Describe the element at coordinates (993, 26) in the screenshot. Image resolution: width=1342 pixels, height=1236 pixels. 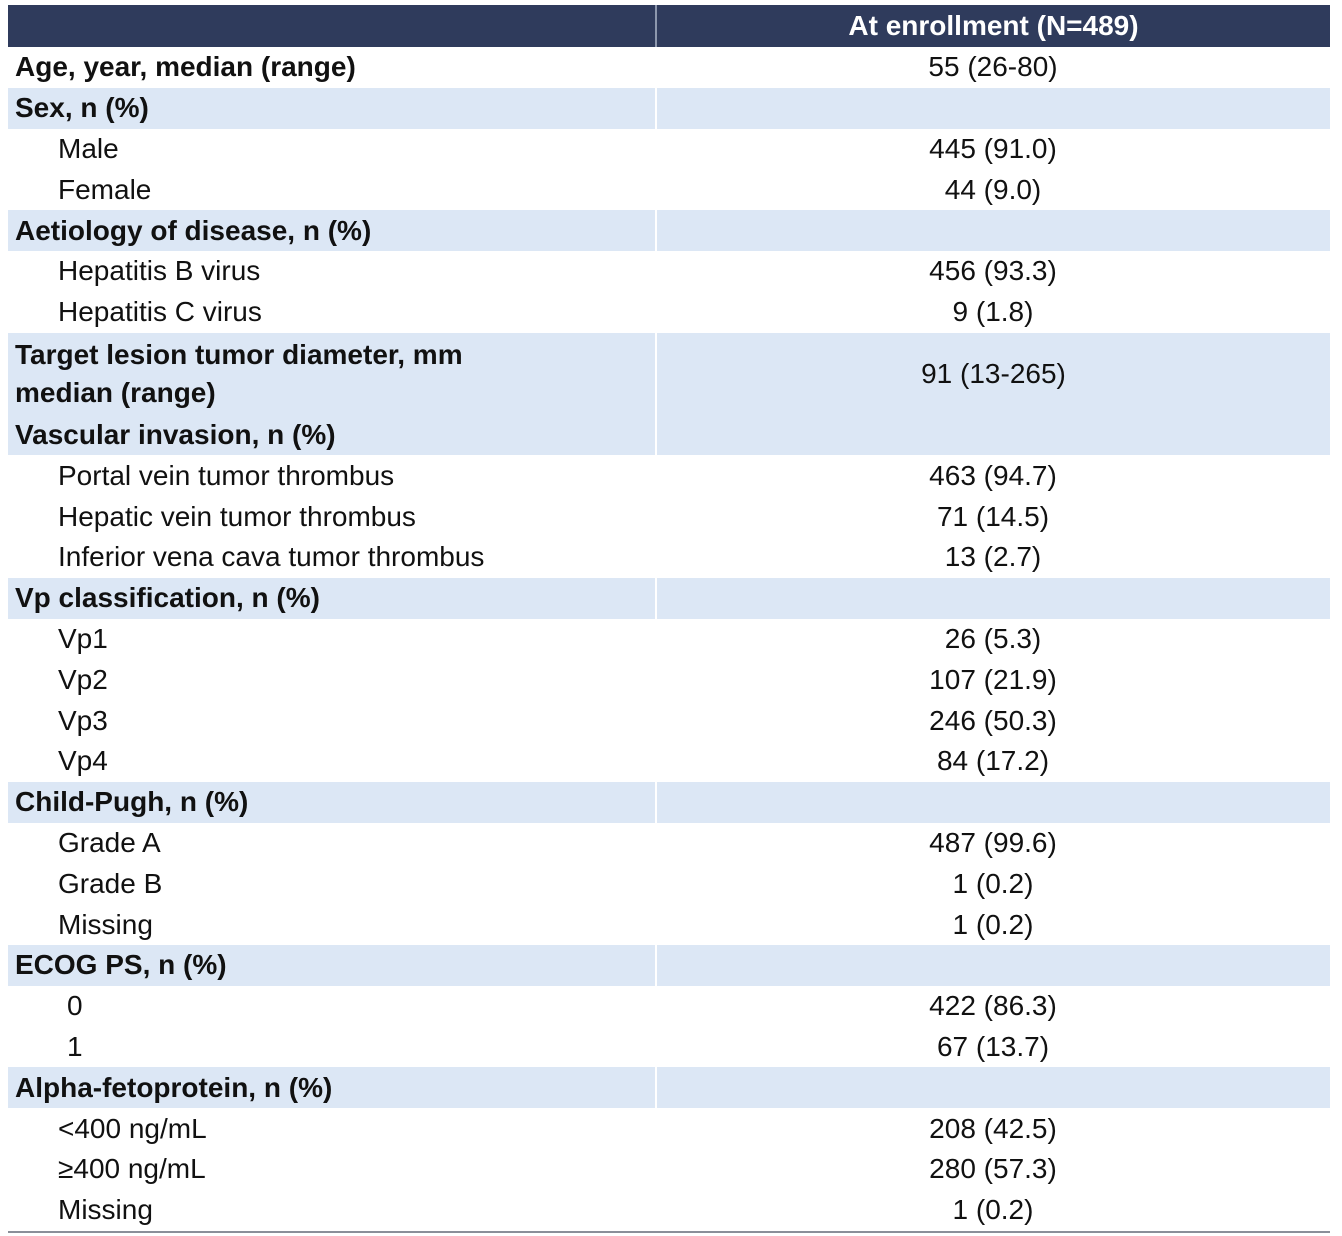
I see `column-header: At enrollment (N=489)` at that location.